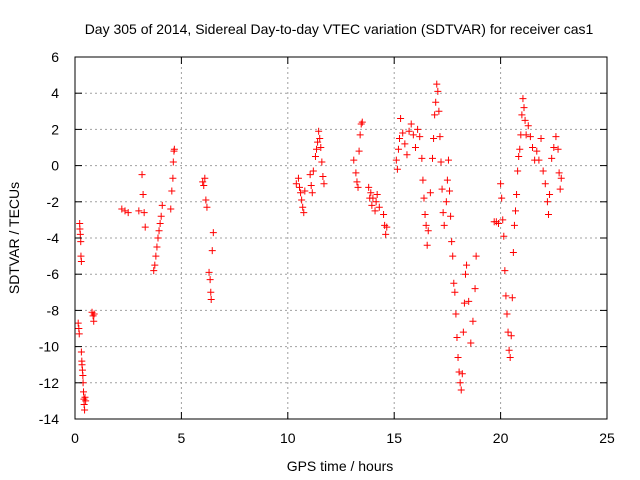 Image resolution: width=640 pixels, height=480 pixels. I want to click on y-tick-label: 2, so click(55, 129).